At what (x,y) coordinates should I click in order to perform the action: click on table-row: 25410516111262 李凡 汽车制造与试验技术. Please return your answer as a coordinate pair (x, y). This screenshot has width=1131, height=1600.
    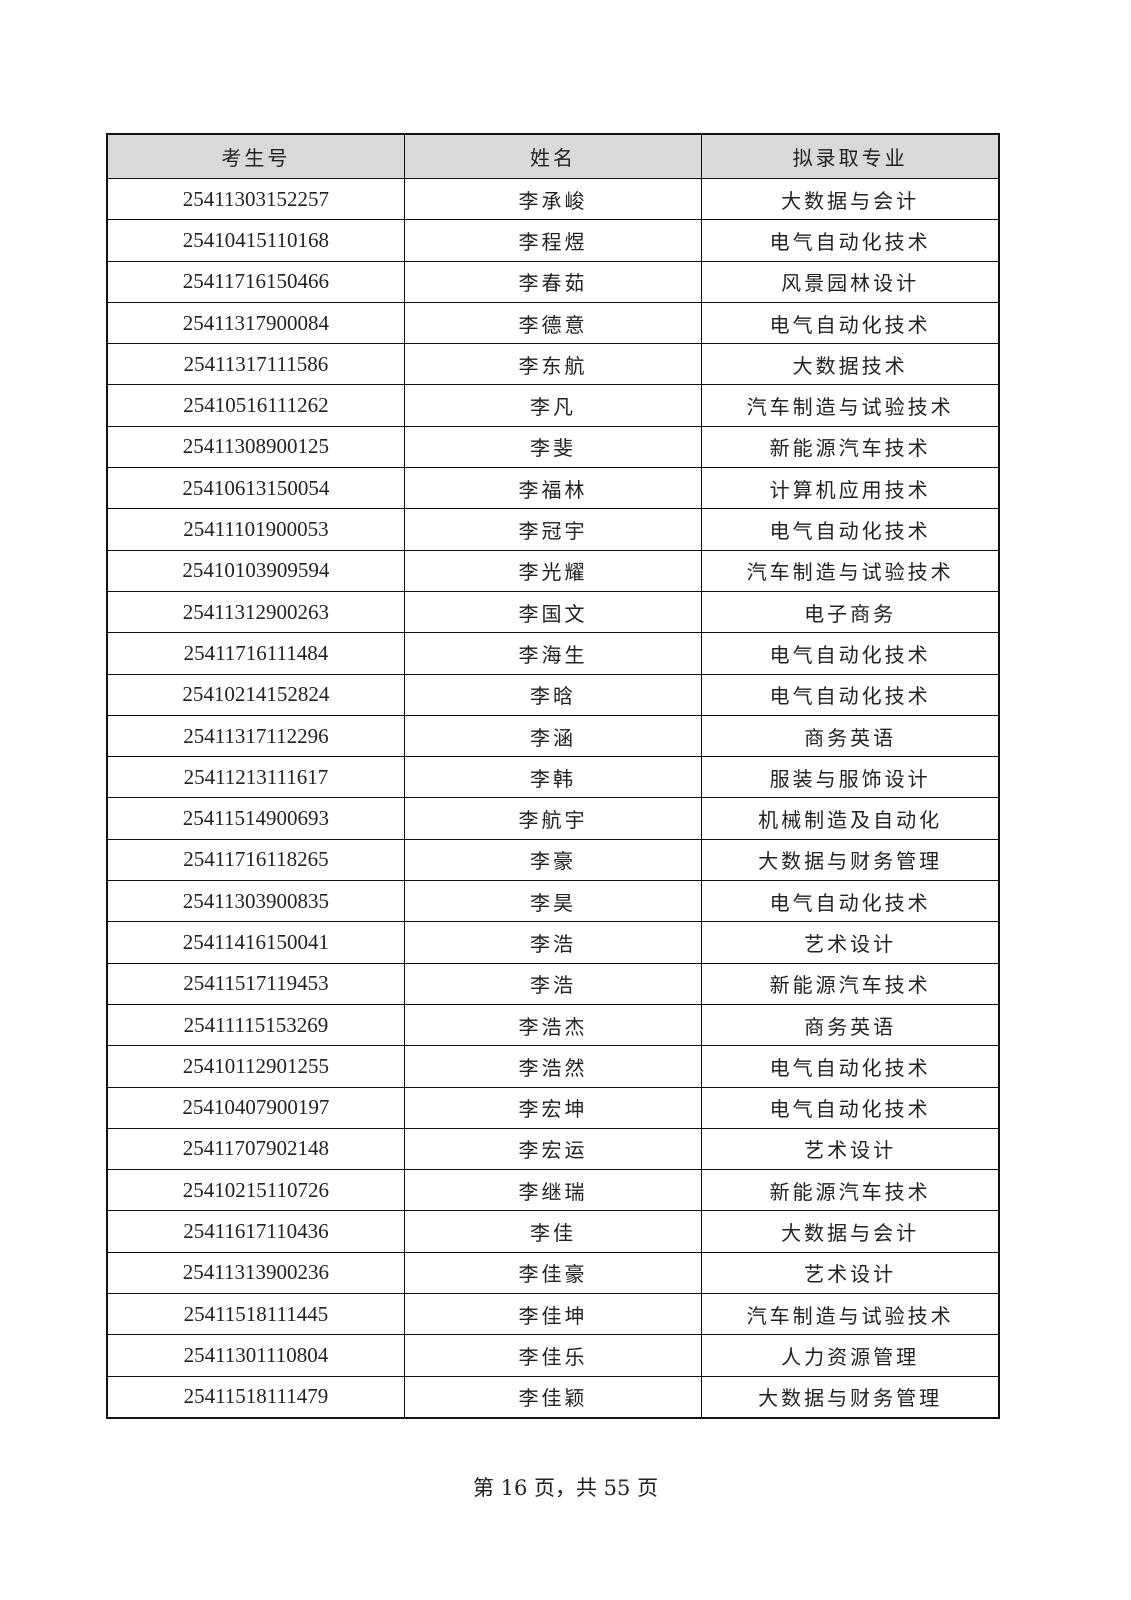
    Looking at the image, I should click on (553, 405).